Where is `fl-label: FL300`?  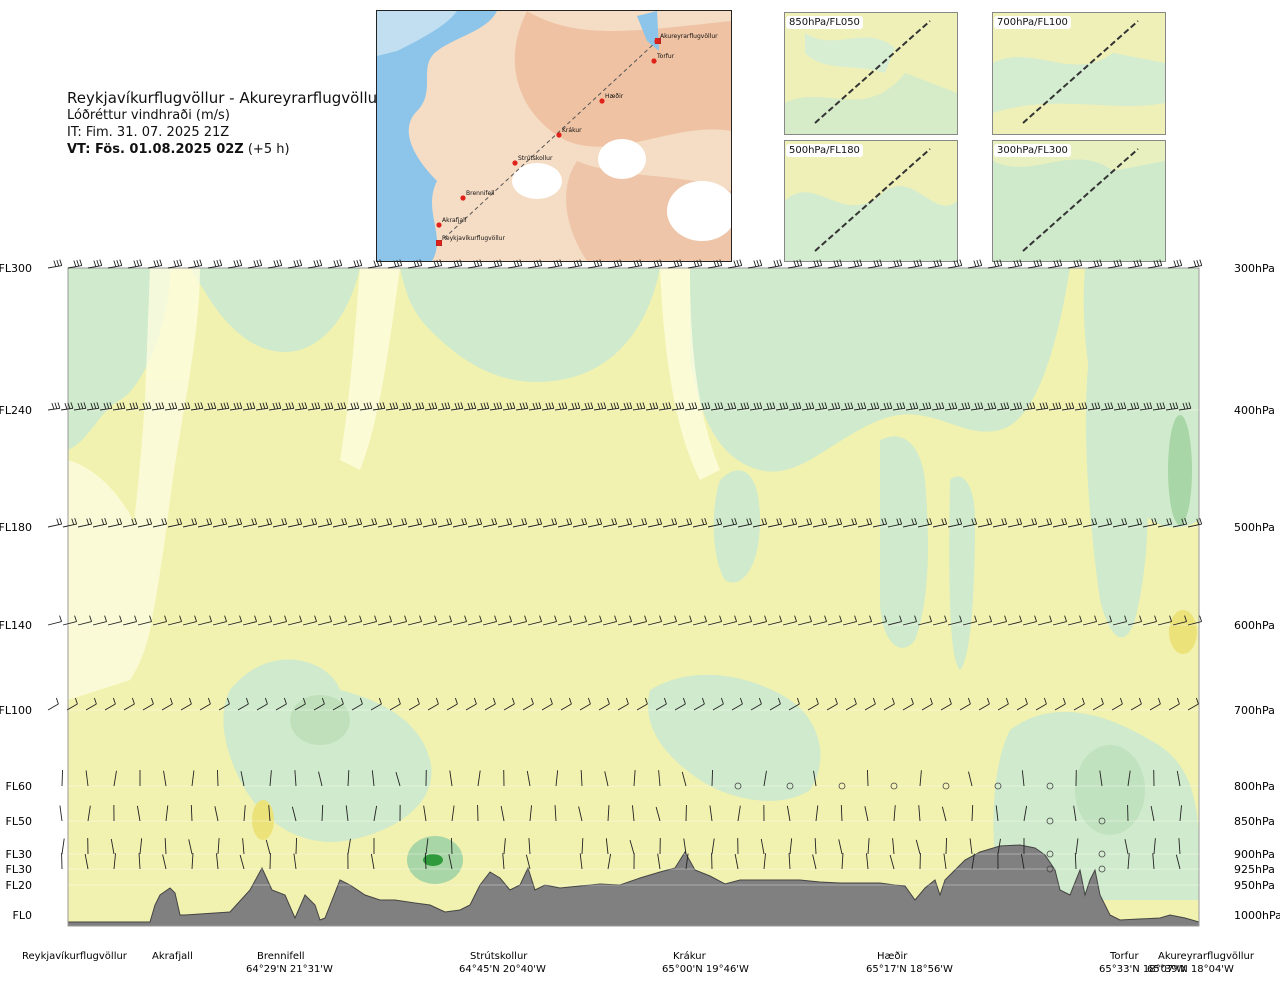 fl-label: FL300 is located at coordinates (16, 268).